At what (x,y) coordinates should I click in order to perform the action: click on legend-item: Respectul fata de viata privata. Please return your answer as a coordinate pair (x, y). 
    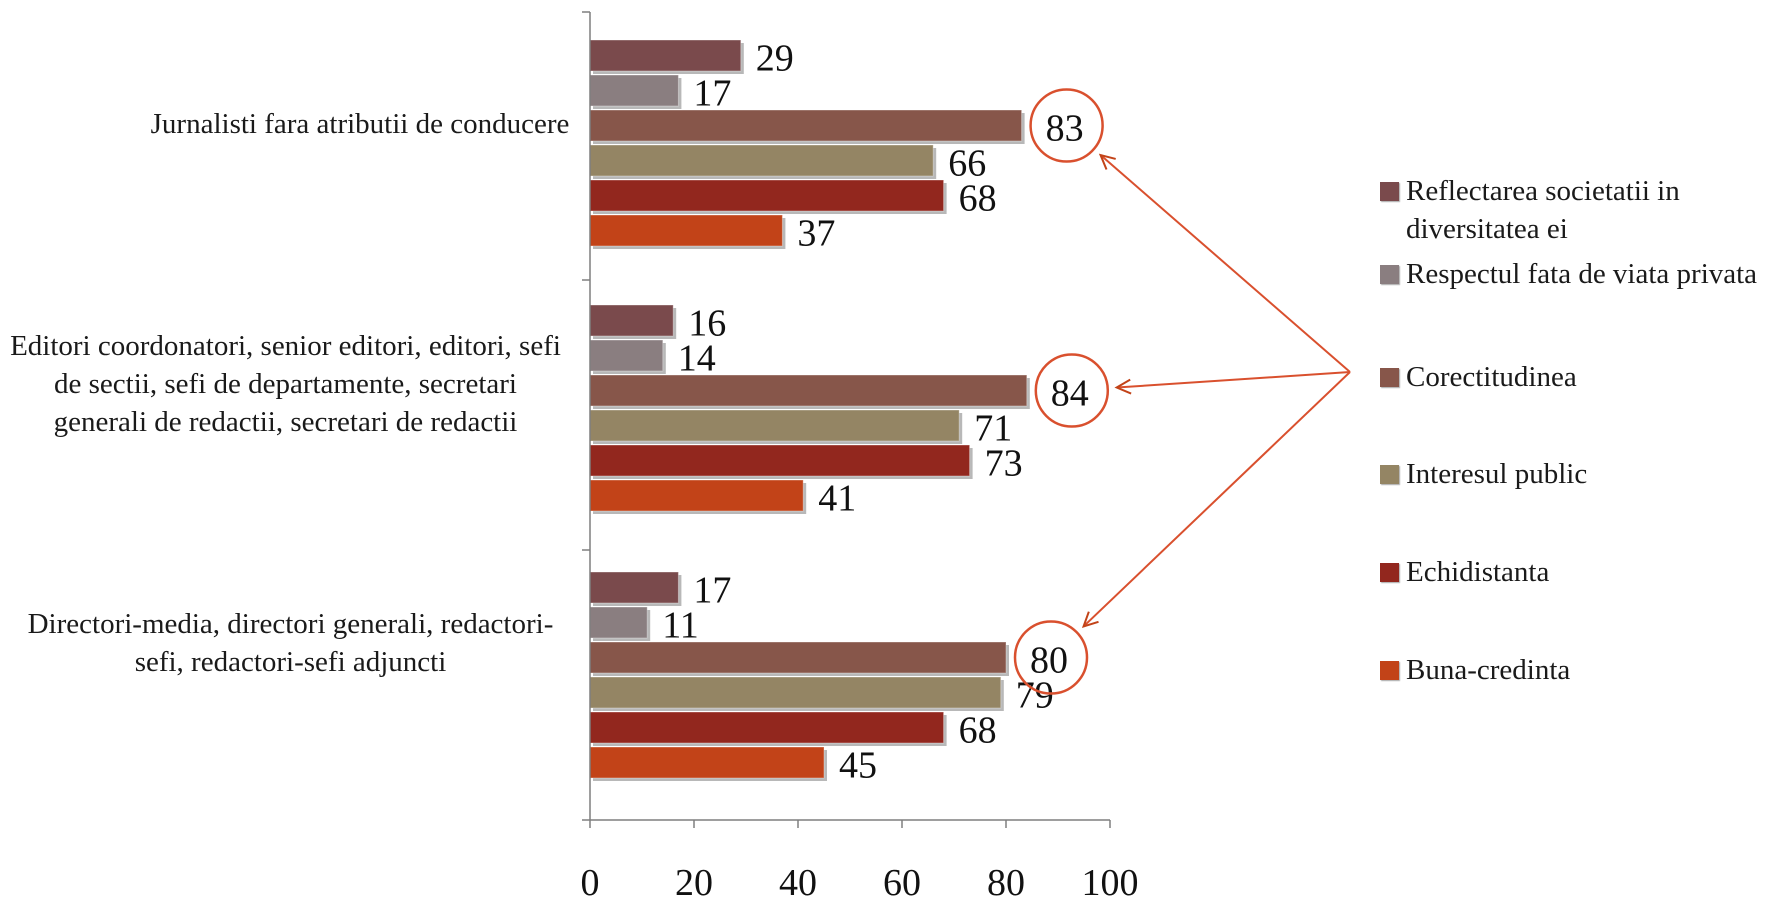
    Looking at the image, I should click on (1568, 274).